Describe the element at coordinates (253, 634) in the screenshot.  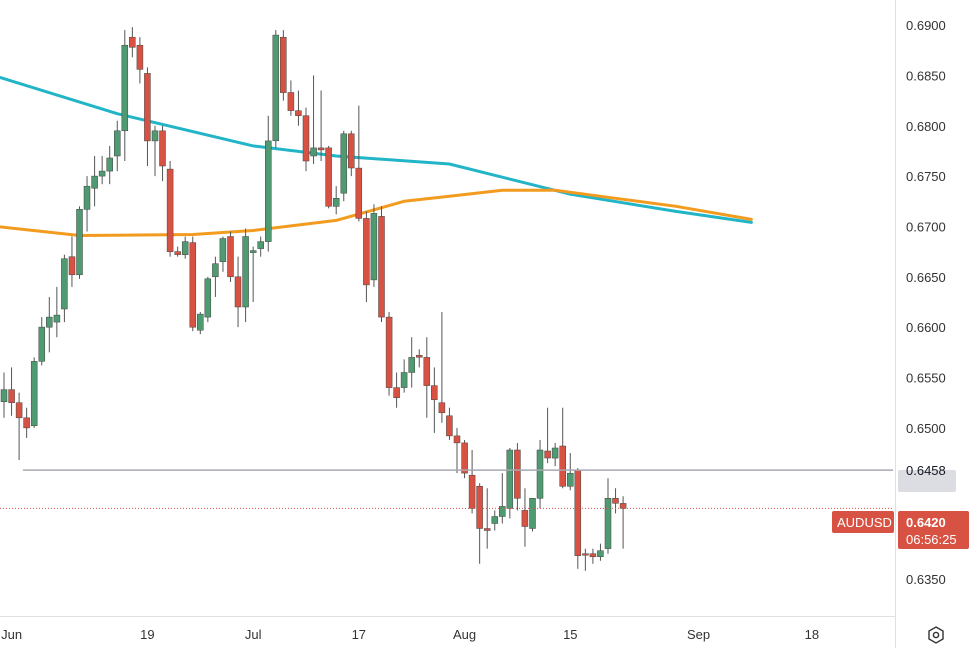
I see `x-tick-label: Jul` at that location.